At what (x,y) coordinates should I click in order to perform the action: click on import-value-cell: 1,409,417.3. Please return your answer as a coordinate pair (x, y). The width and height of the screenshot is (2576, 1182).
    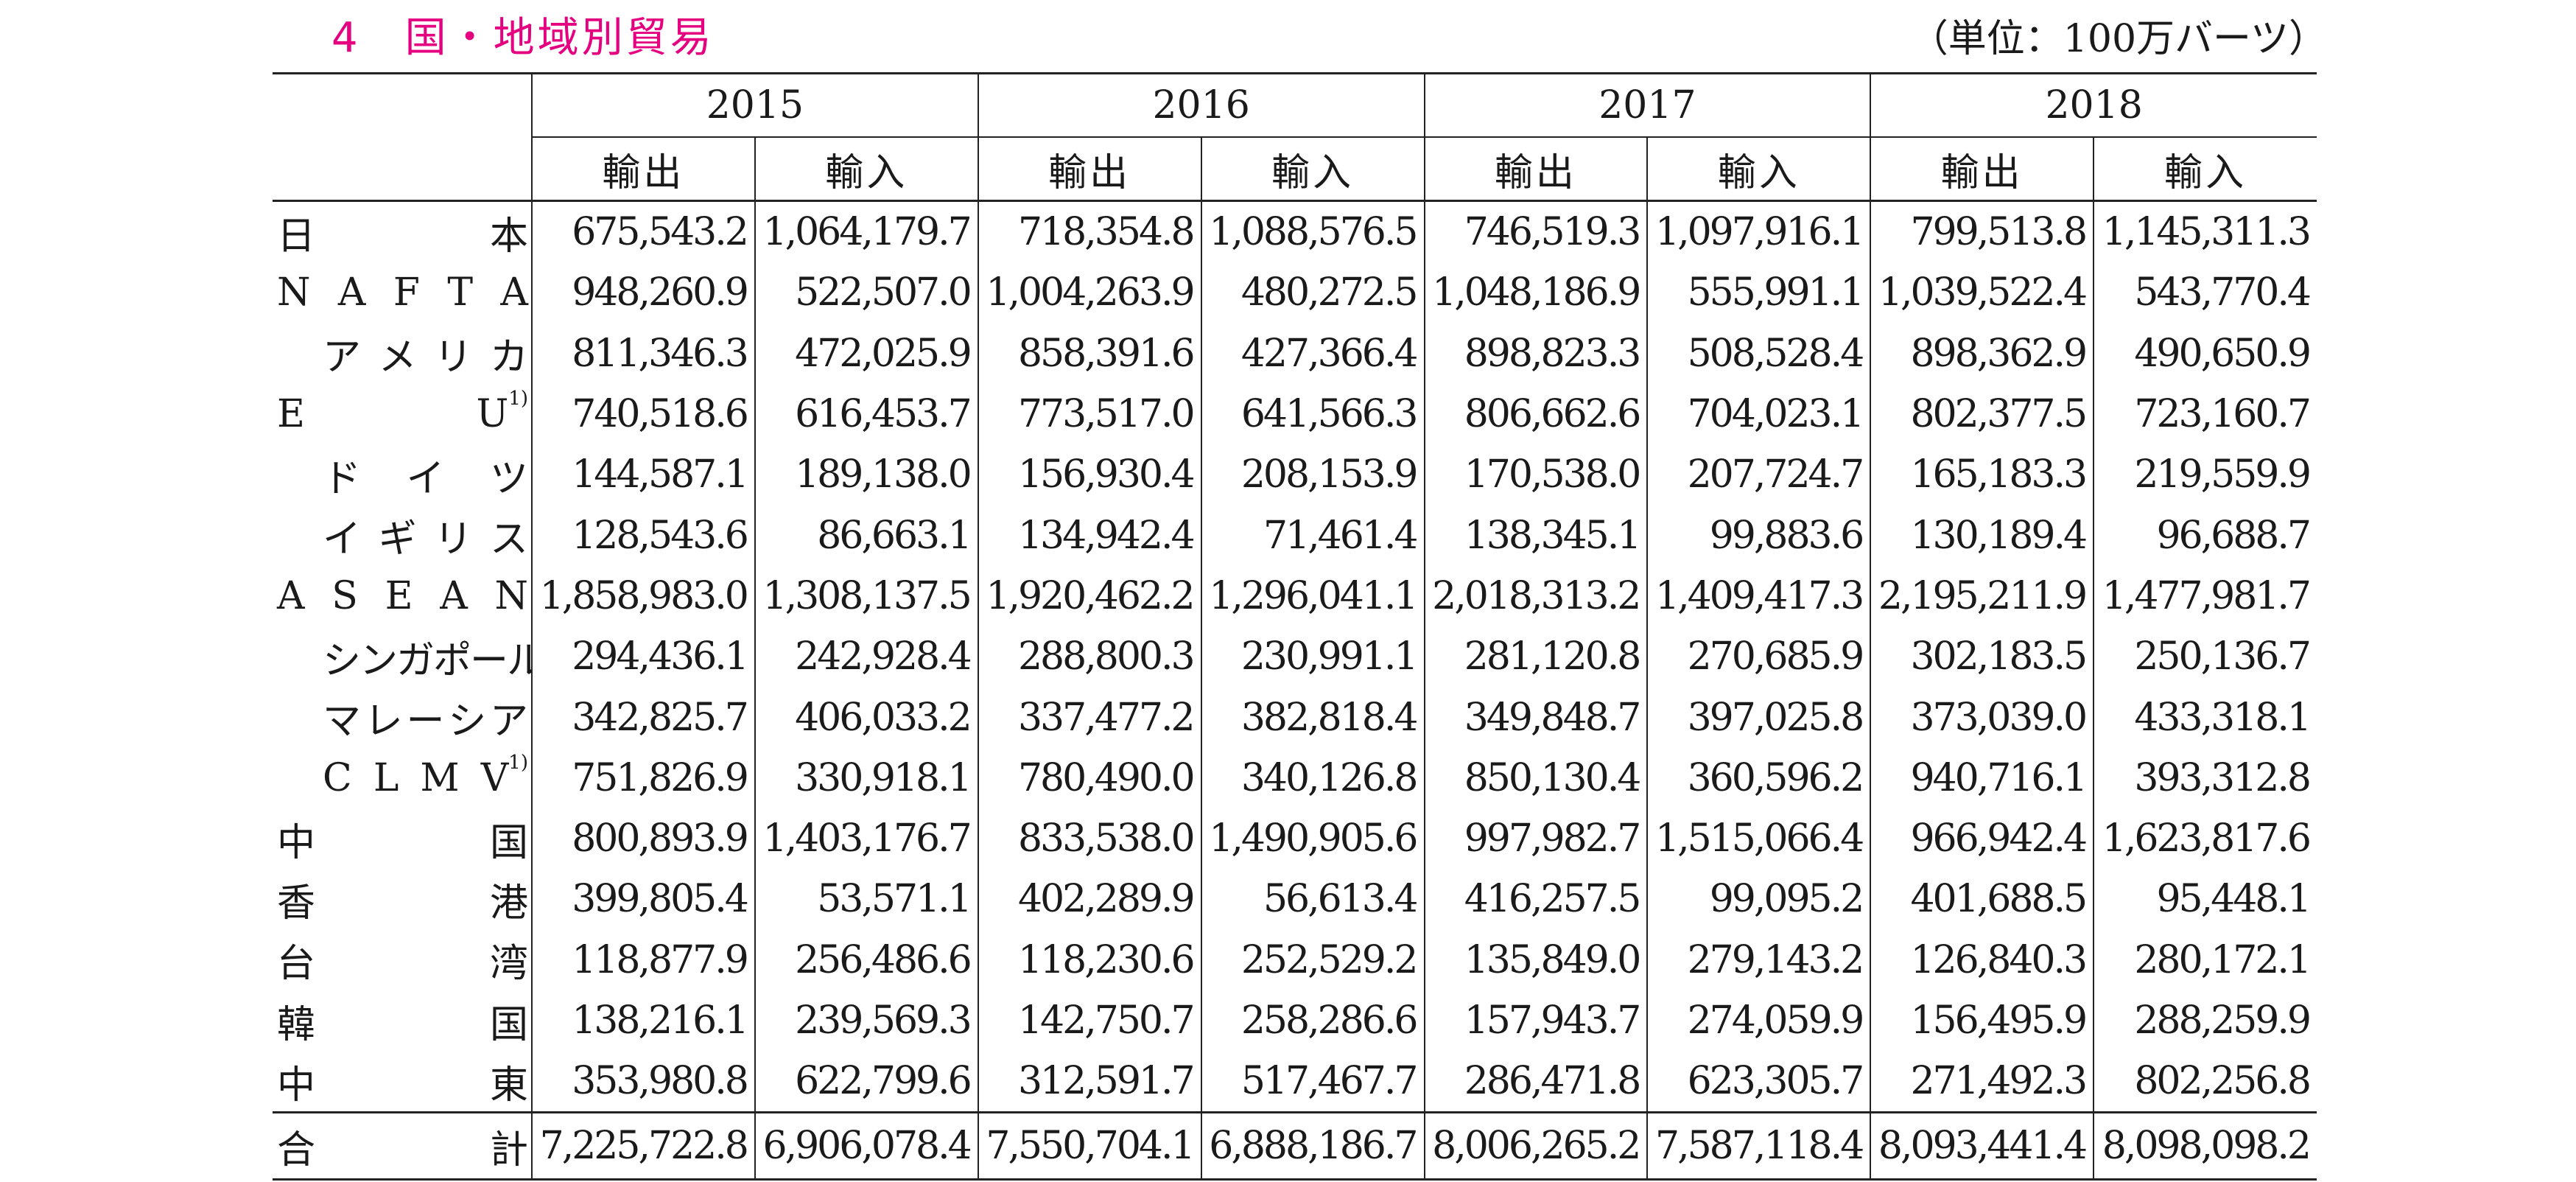
    Looking at the image, I should click on (1758, 596).